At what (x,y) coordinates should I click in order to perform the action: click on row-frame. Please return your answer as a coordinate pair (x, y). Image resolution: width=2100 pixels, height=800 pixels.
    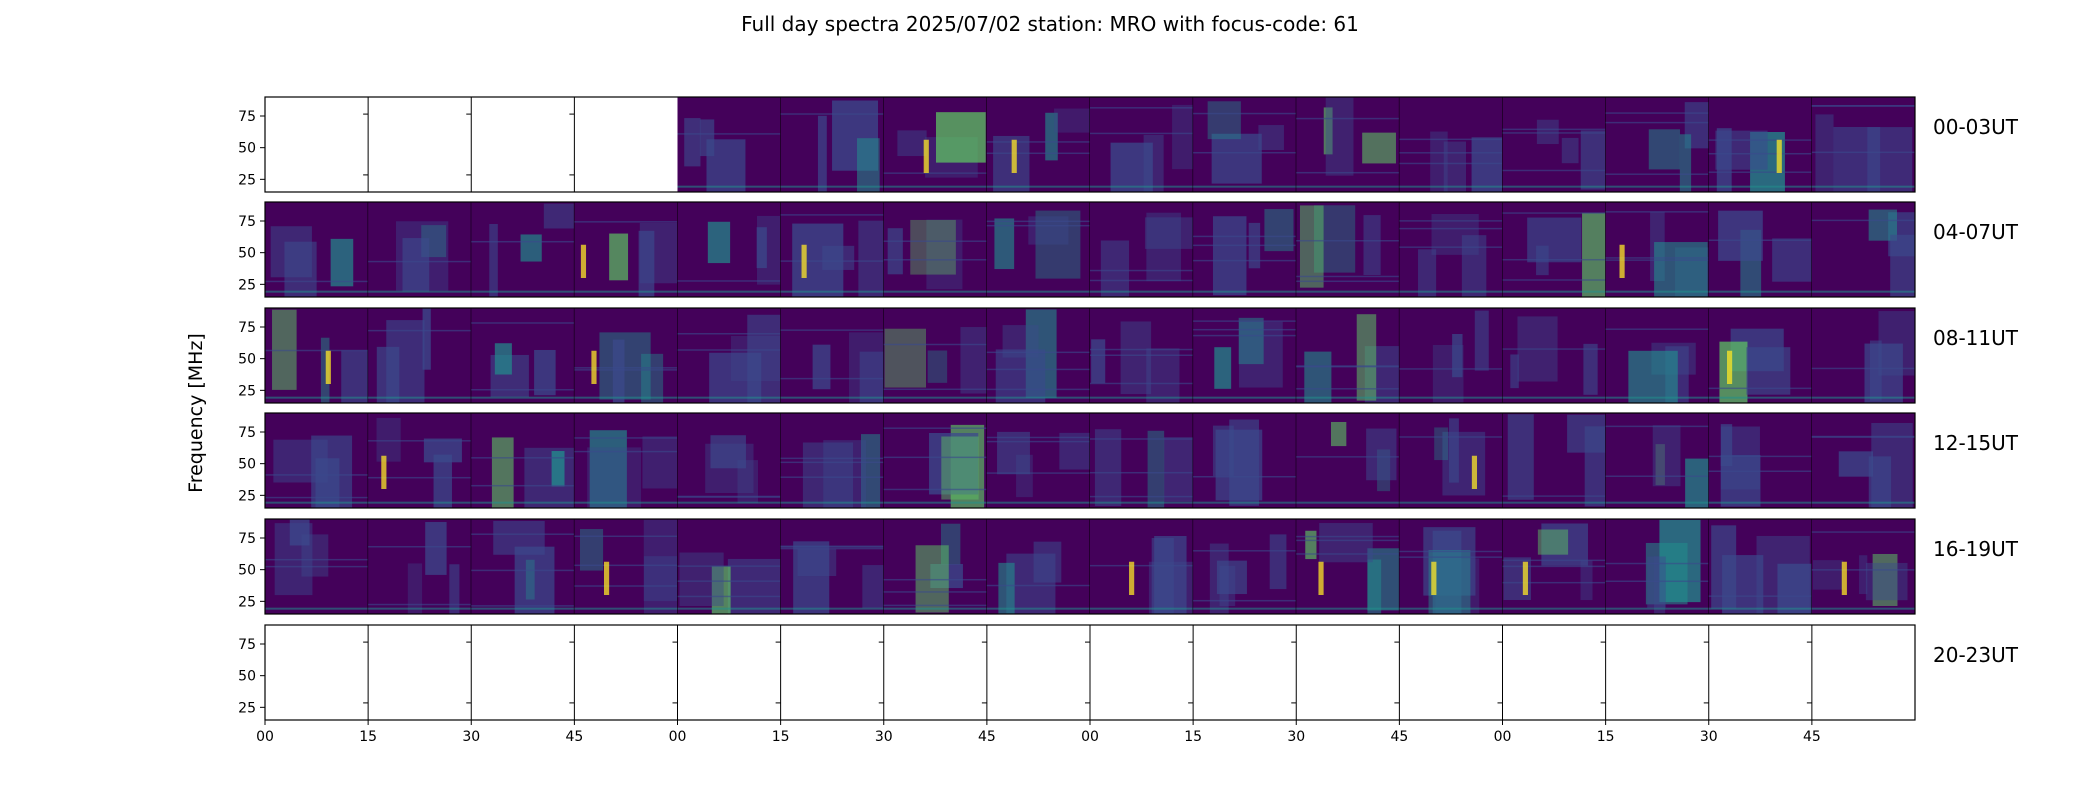
    Looking at the image, I should click on (1090, 460).